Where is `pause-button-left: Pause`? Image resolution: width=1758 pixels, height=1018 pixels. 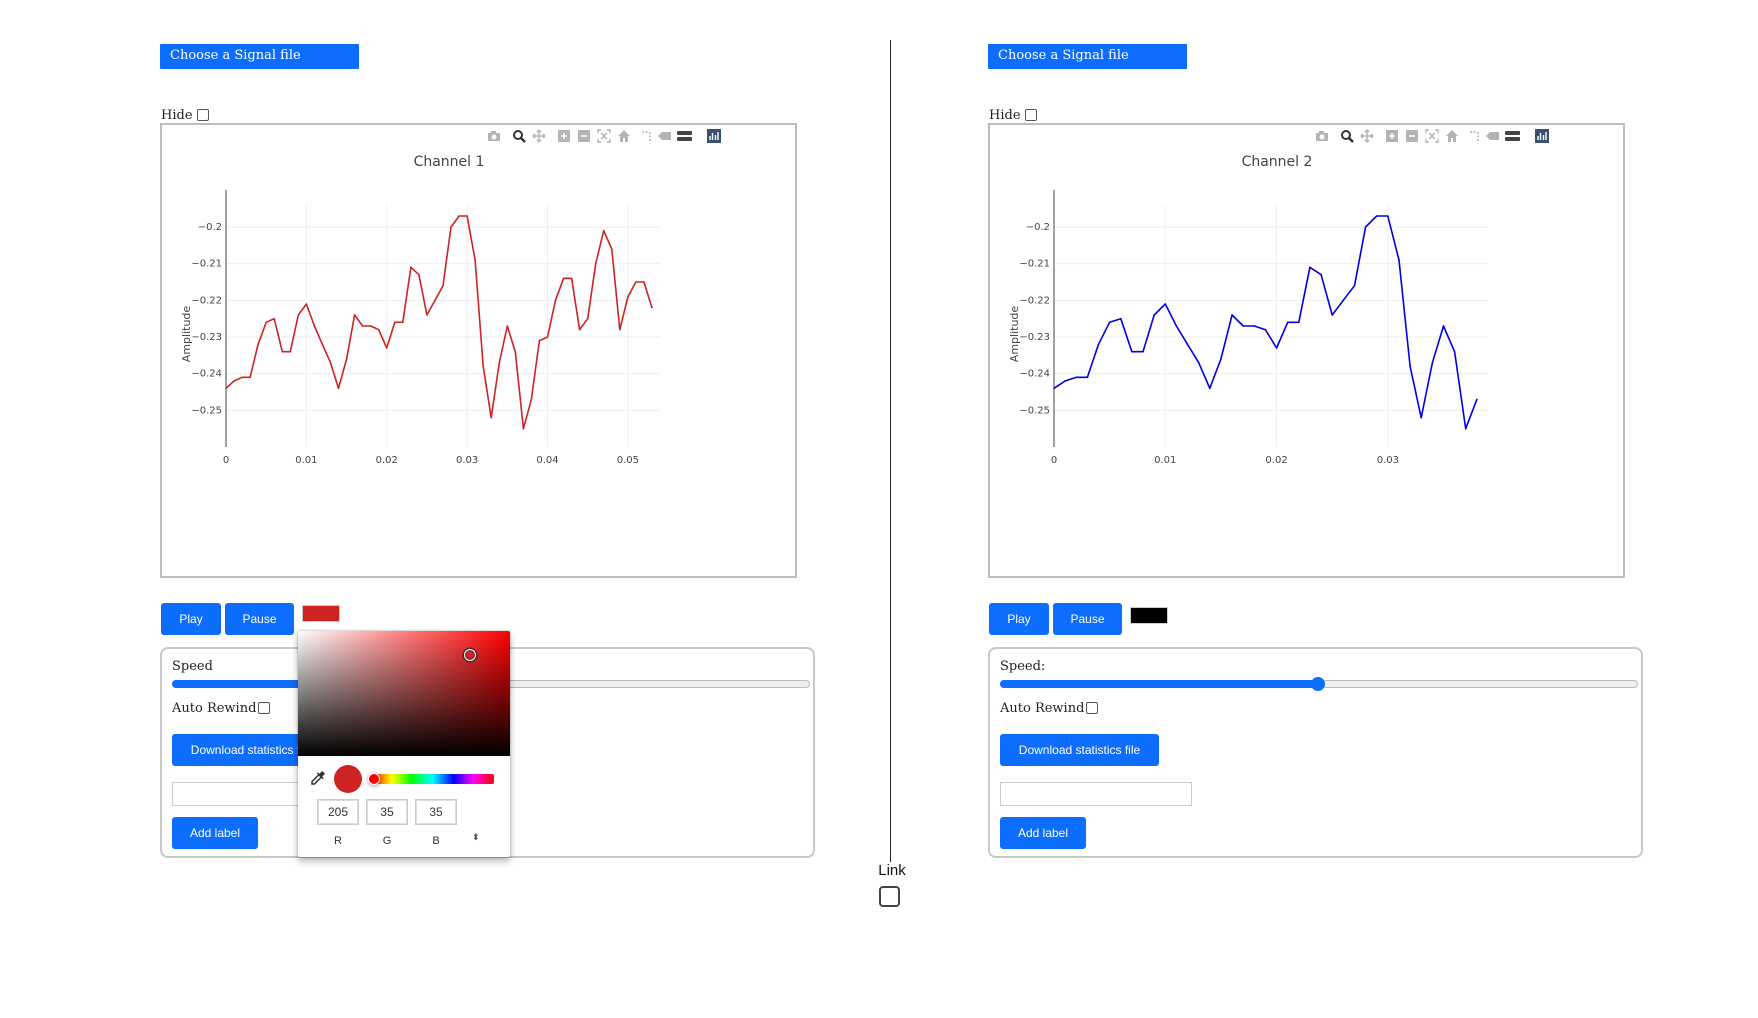
pause-button-left: Pause is located at coordinates (259, 619).